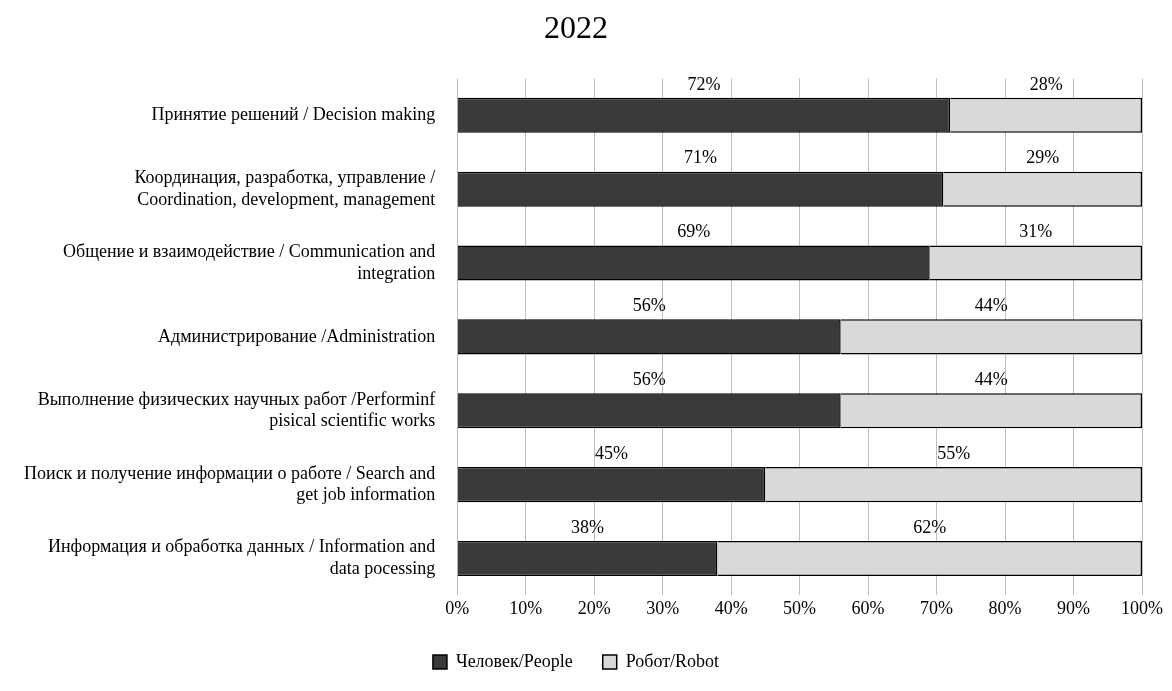 The image size is (1172, 691). Describe the element at coordinates (731, 607) in the screenshot. I see `x-tick-label: 40%` at that location.